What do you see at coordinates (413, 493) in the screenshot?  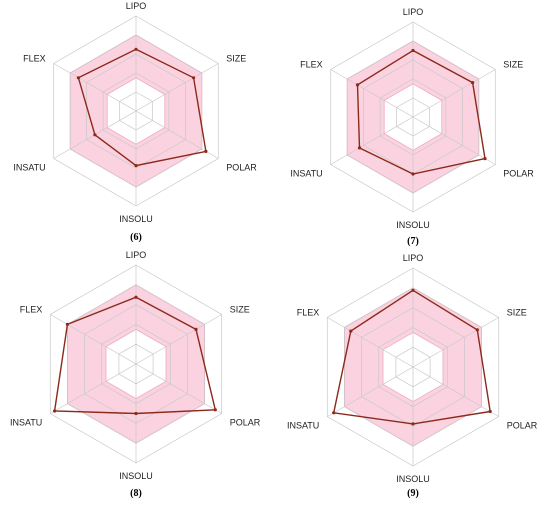 I see `panel-label: (9)` at bounding box center [413, 493].